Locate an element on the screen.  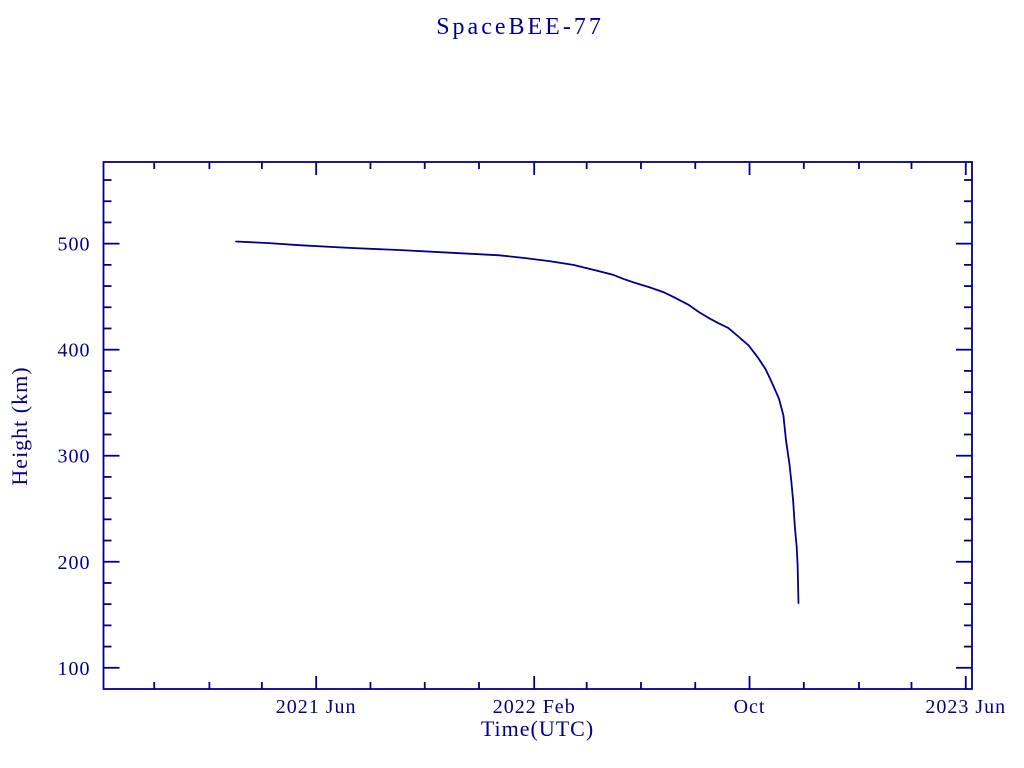
x-axis-title: Time(UTC) is located at coordinates (537, 728).